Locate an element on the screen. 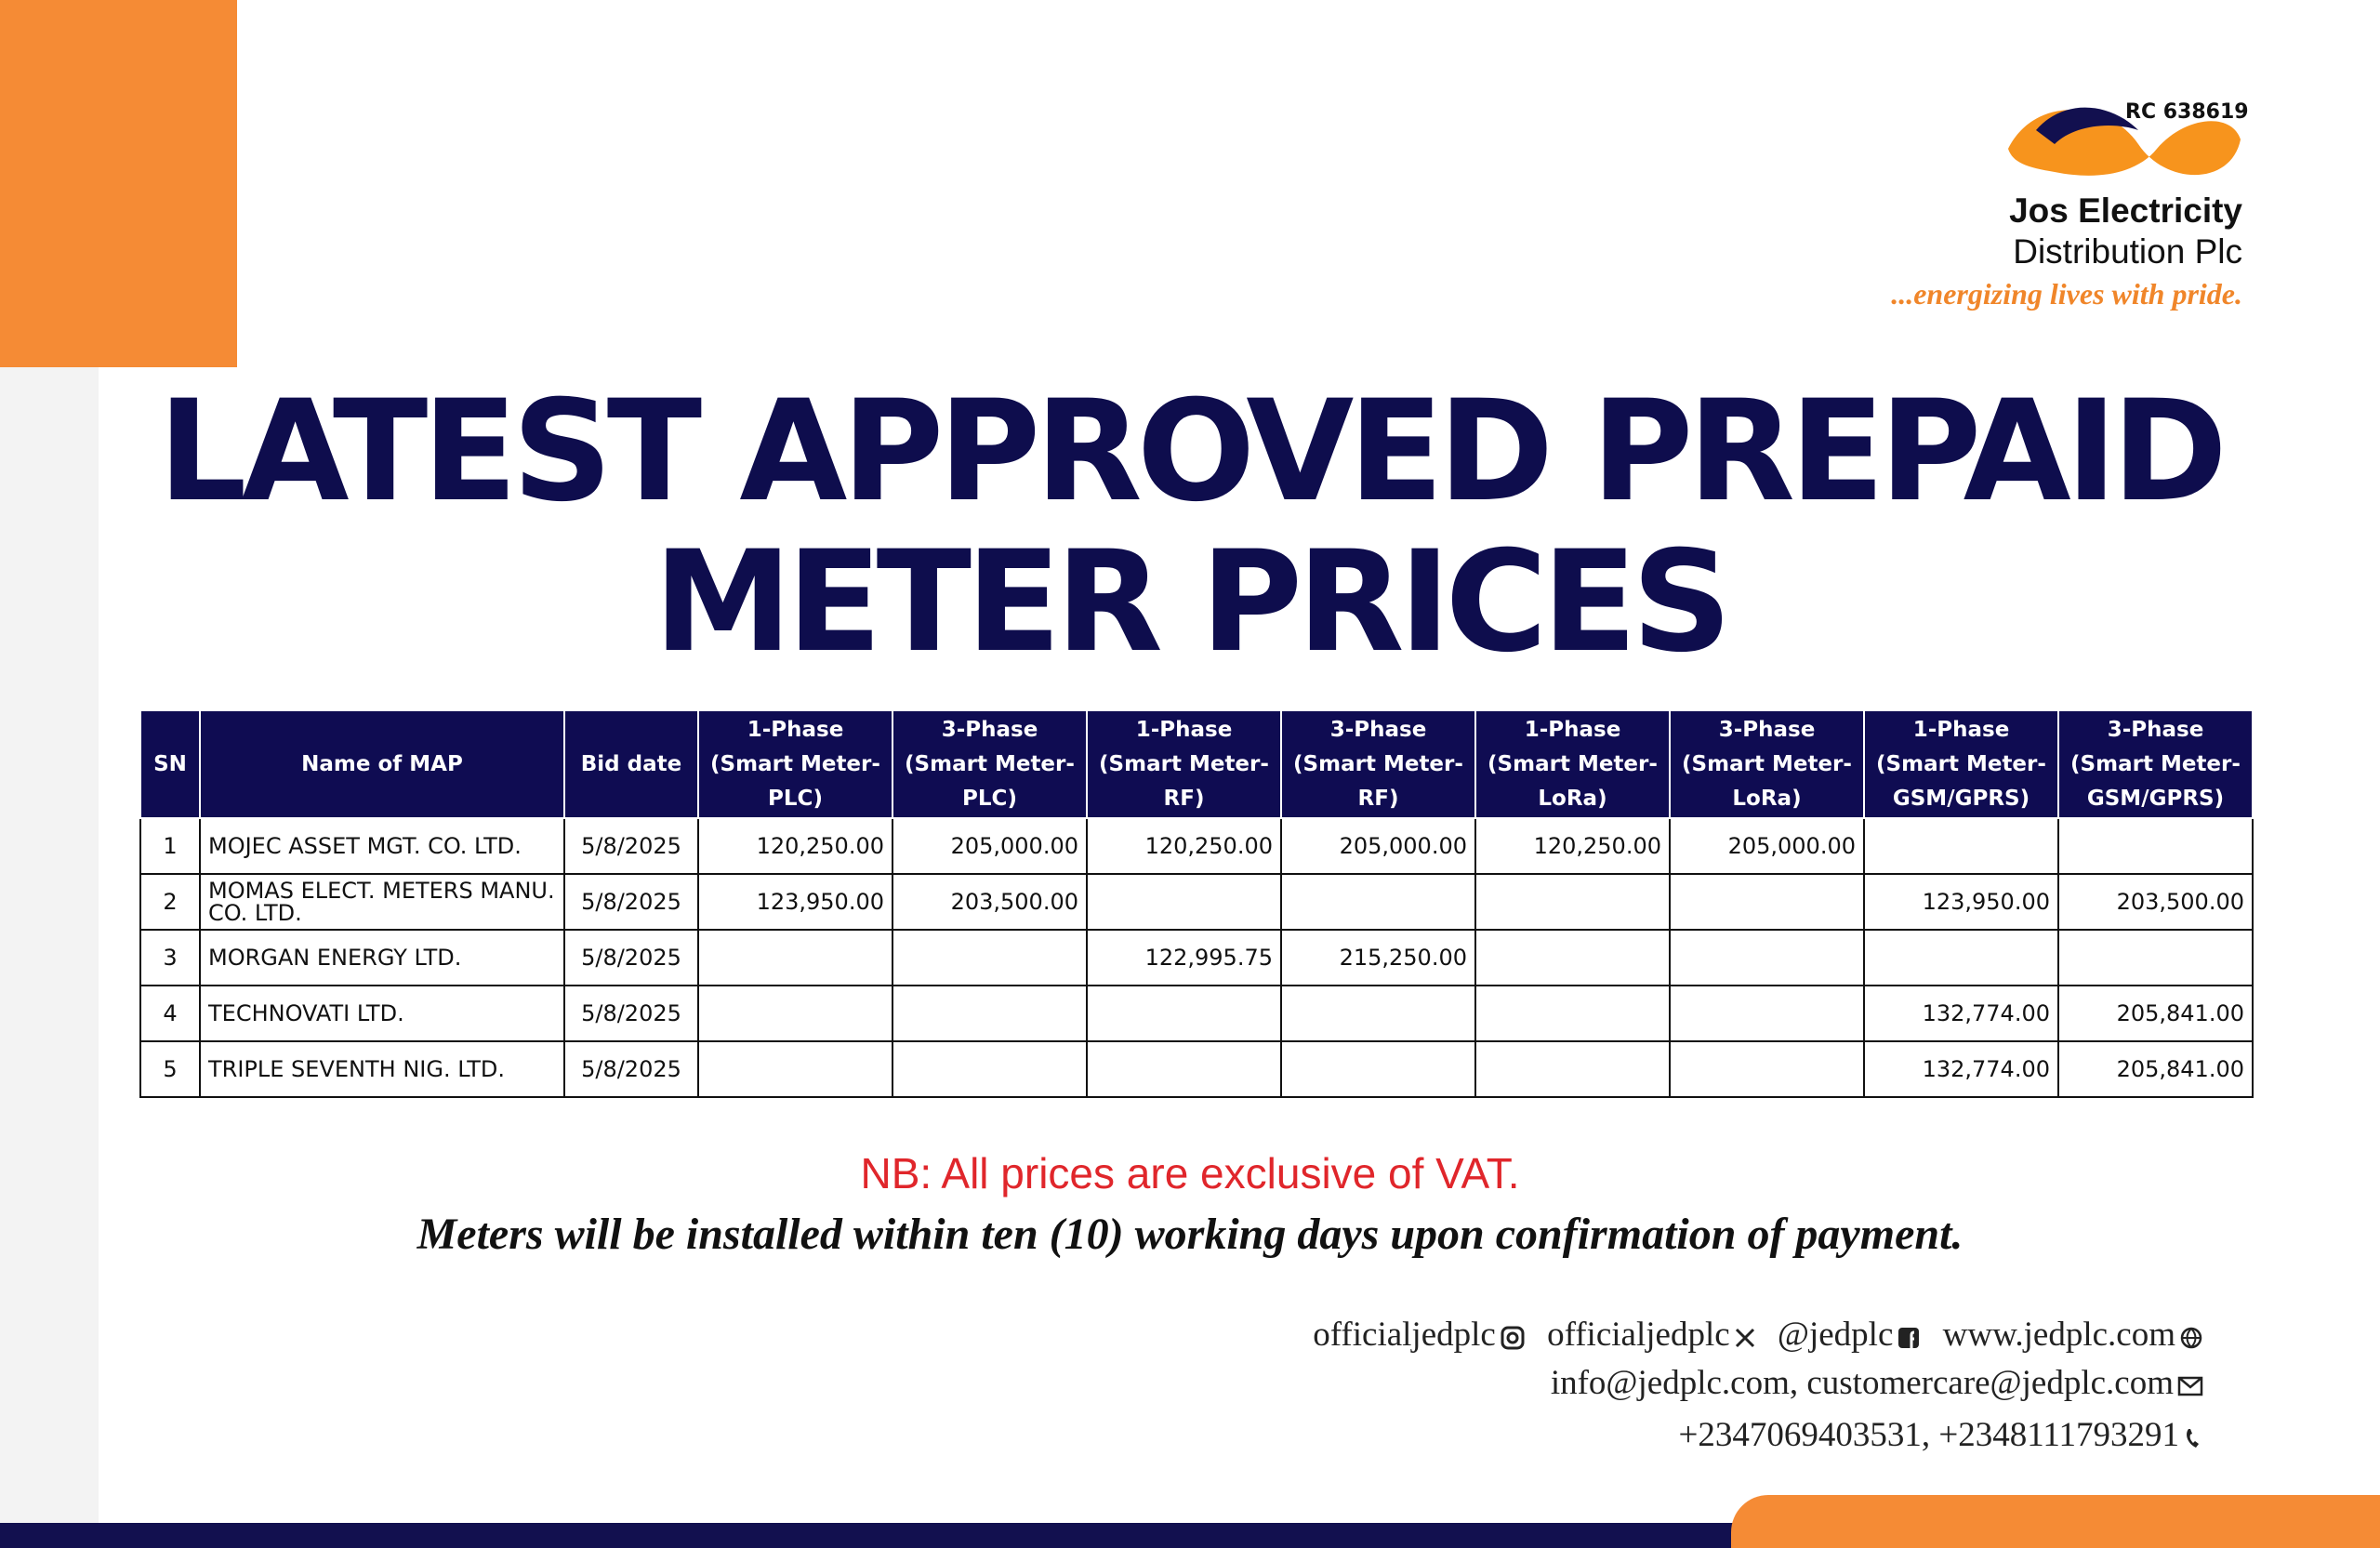  column-header: SN is located at coordinates (170, 764).